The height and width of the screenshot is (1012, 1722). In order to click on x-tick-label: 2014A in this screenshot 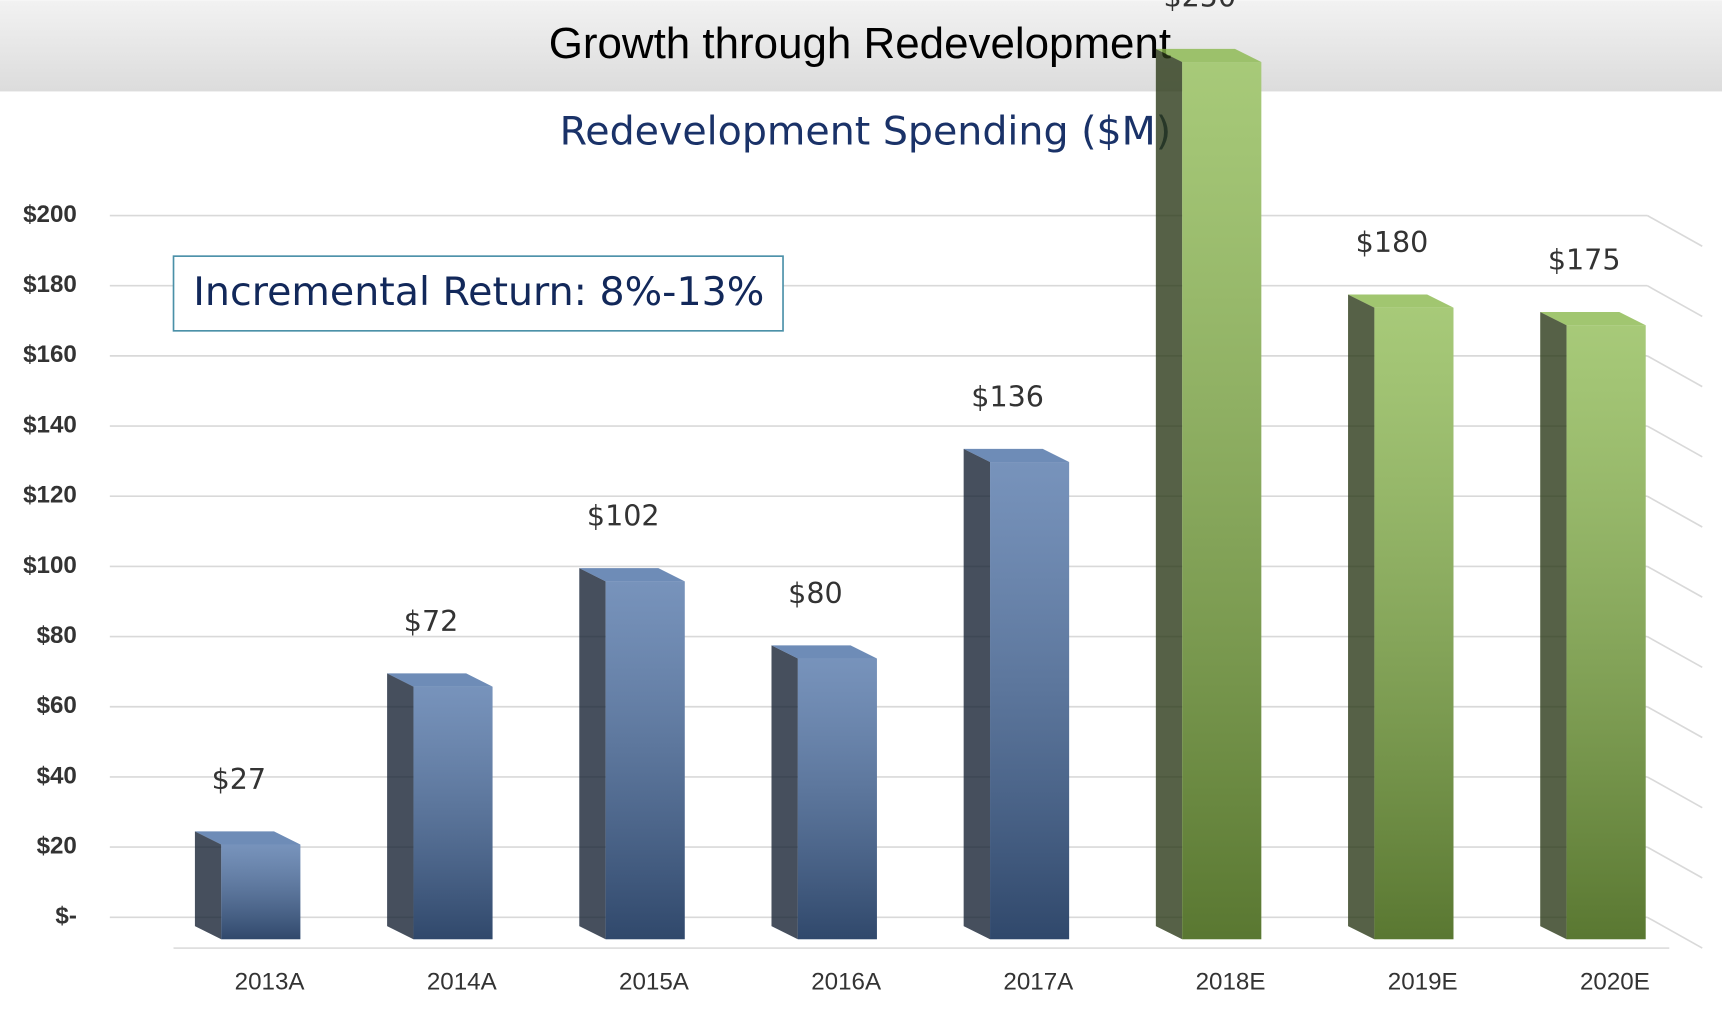, I will do `click(462, 982)`.